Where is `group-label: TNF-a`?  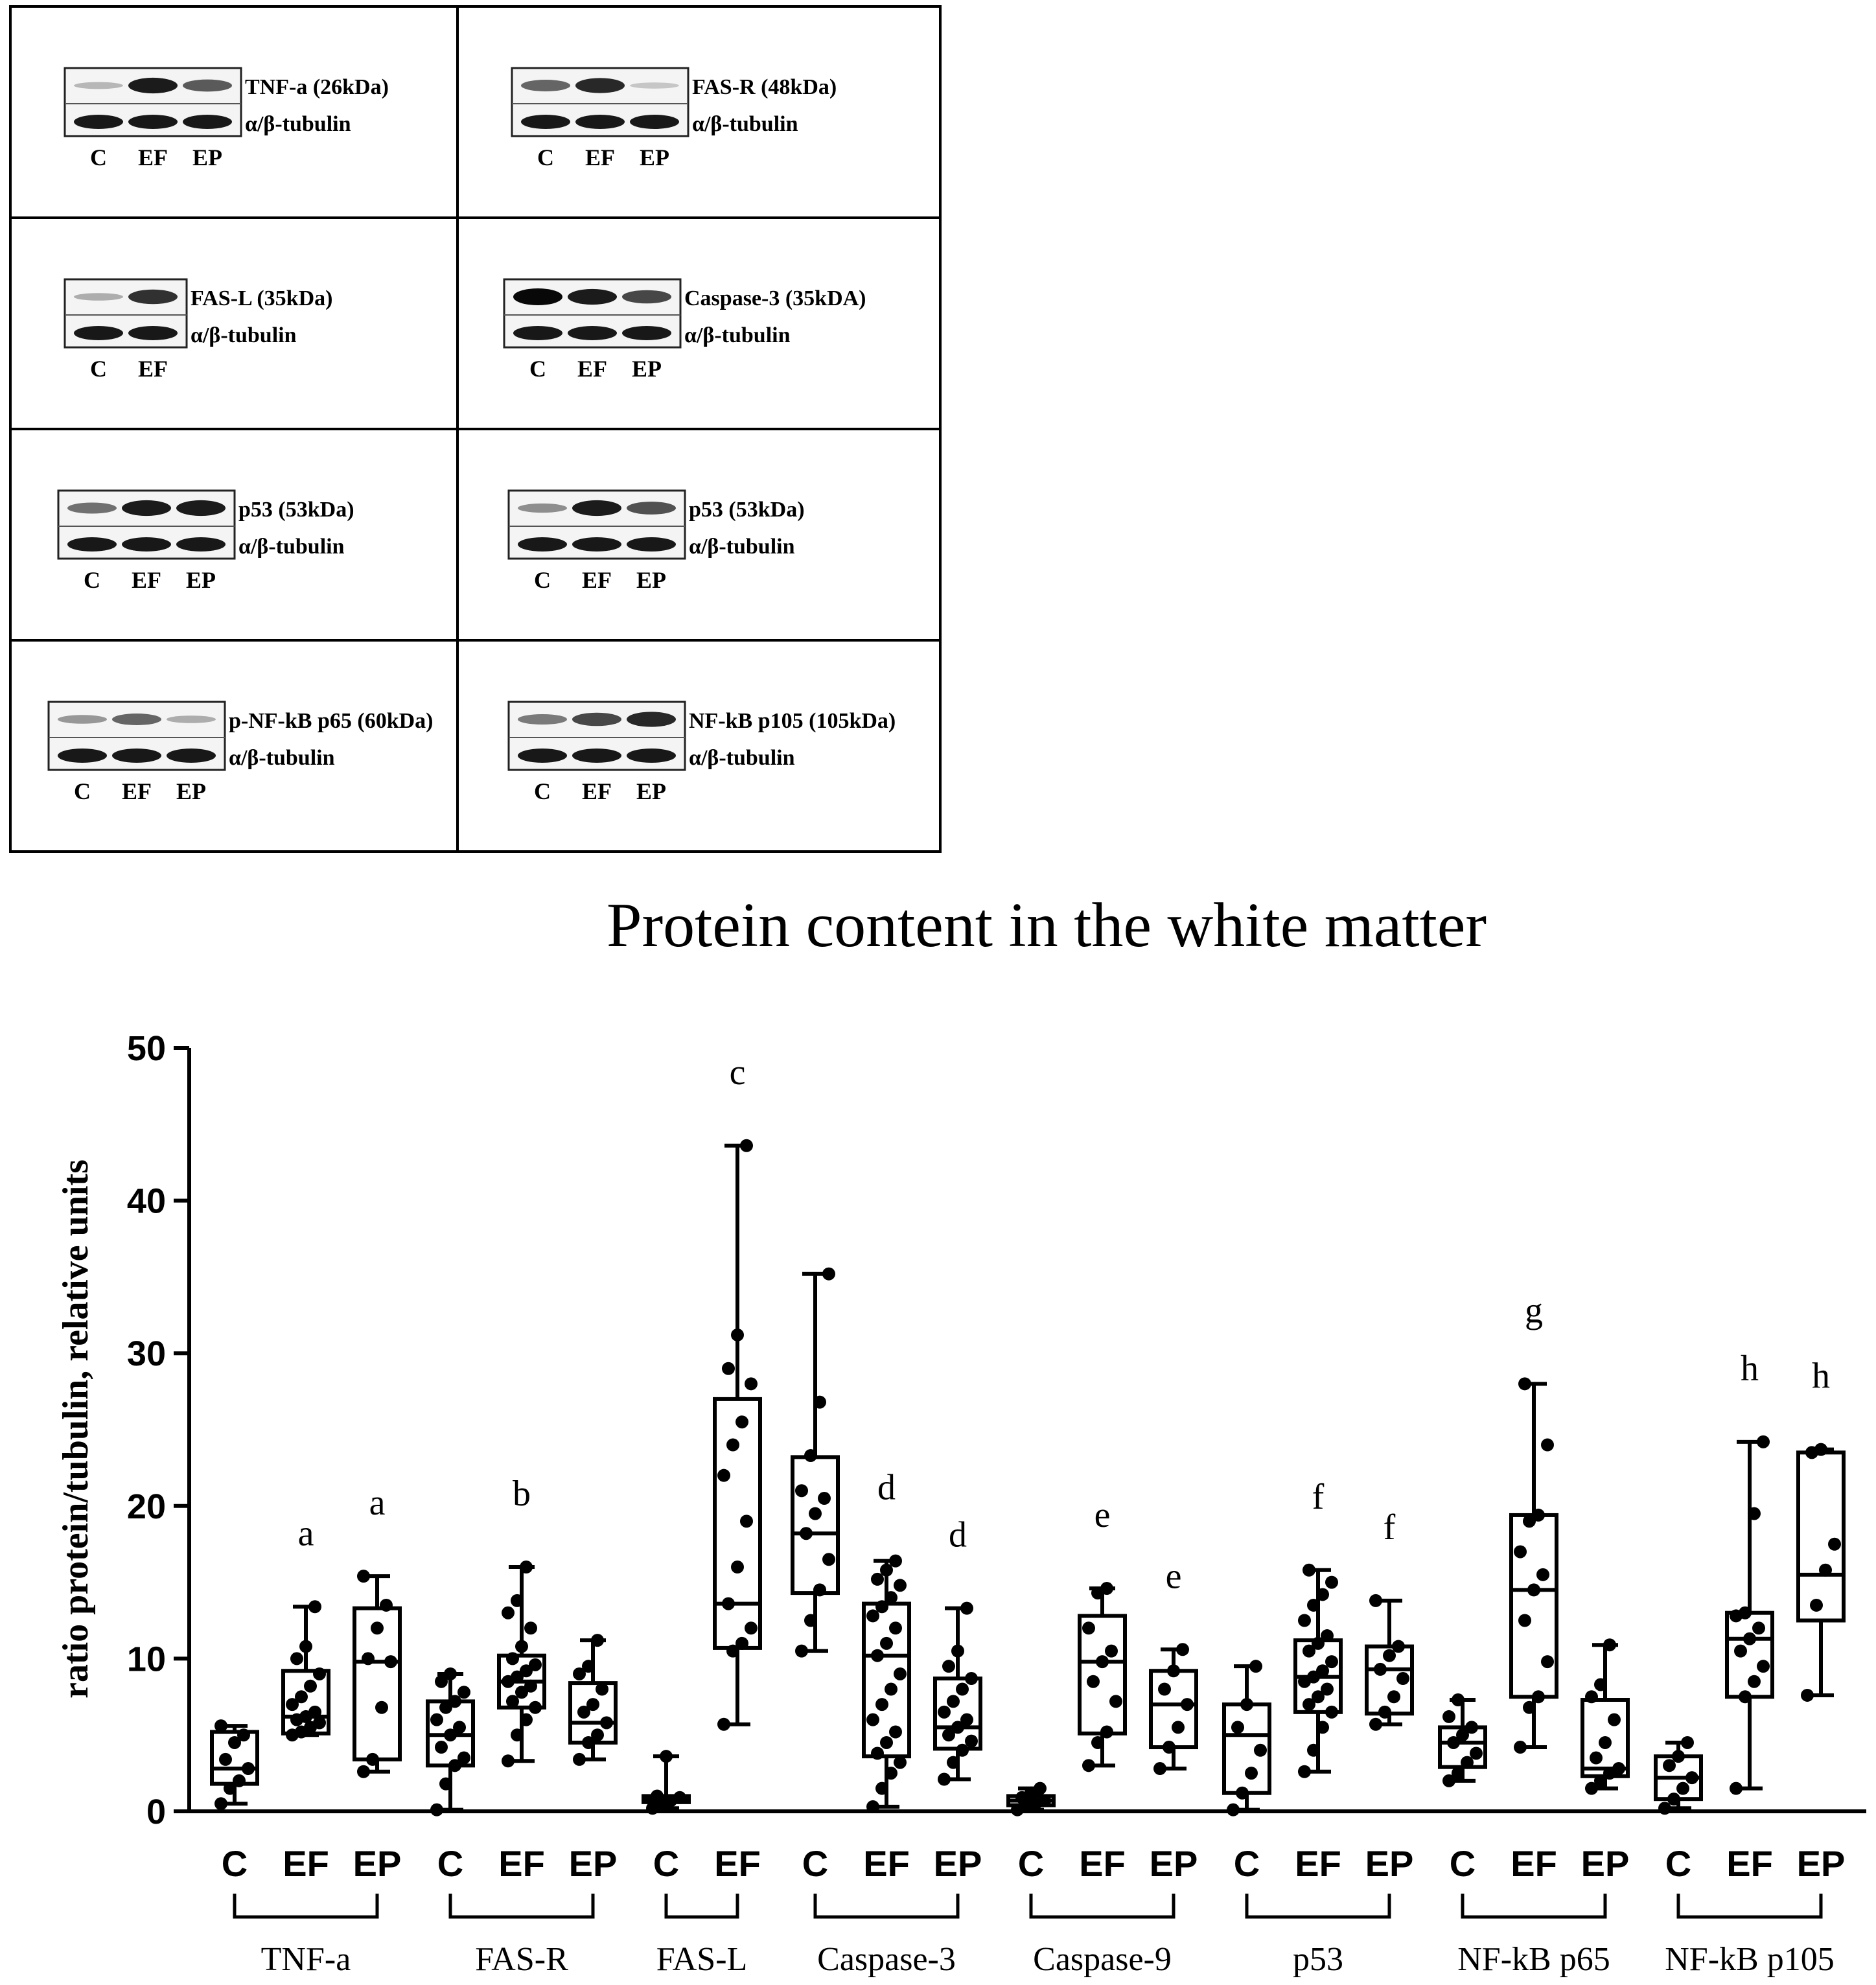
group-label: TNF-a is located at coordinates (306, 1959).